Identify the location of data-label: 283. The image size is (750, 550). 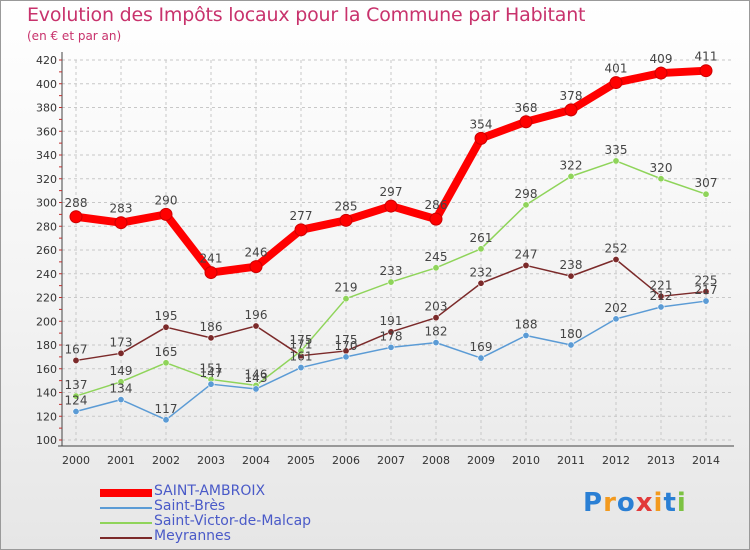
(121, 209).